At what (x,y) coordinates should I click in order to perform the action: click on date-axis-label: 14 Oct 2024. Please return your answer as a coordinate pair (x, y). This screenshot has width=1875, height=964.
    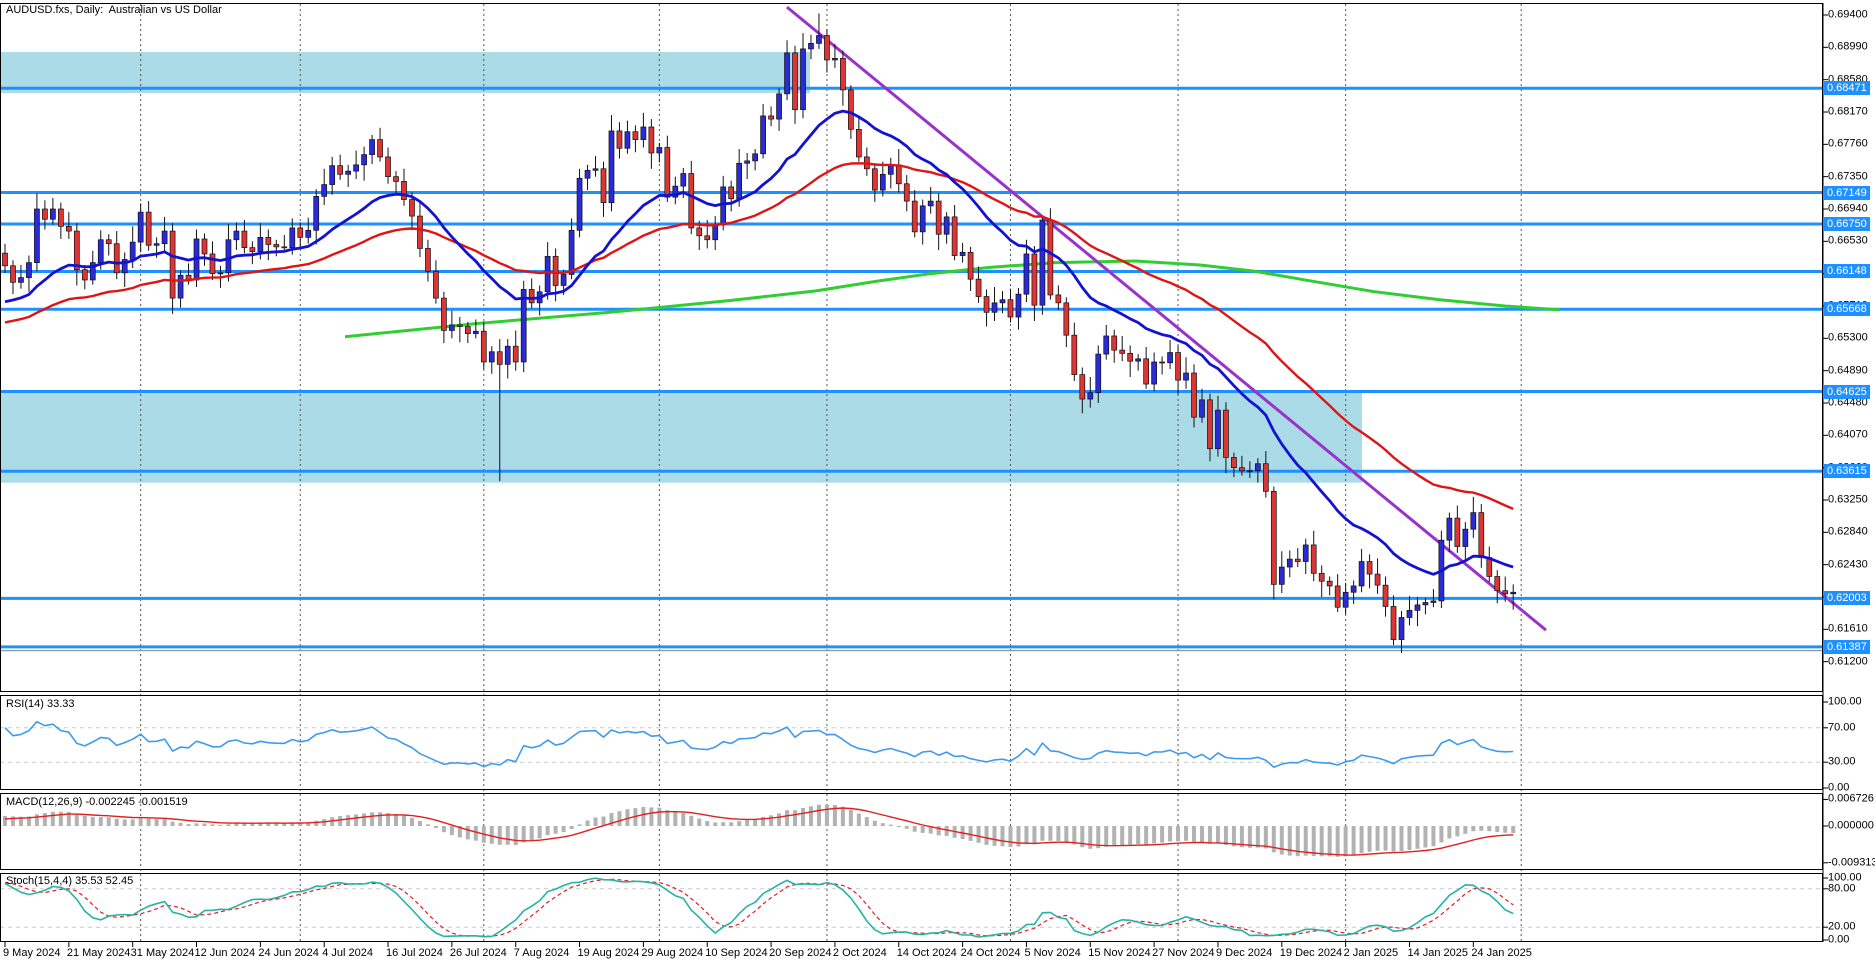
    Looking at the image, I should click on (926, 953).